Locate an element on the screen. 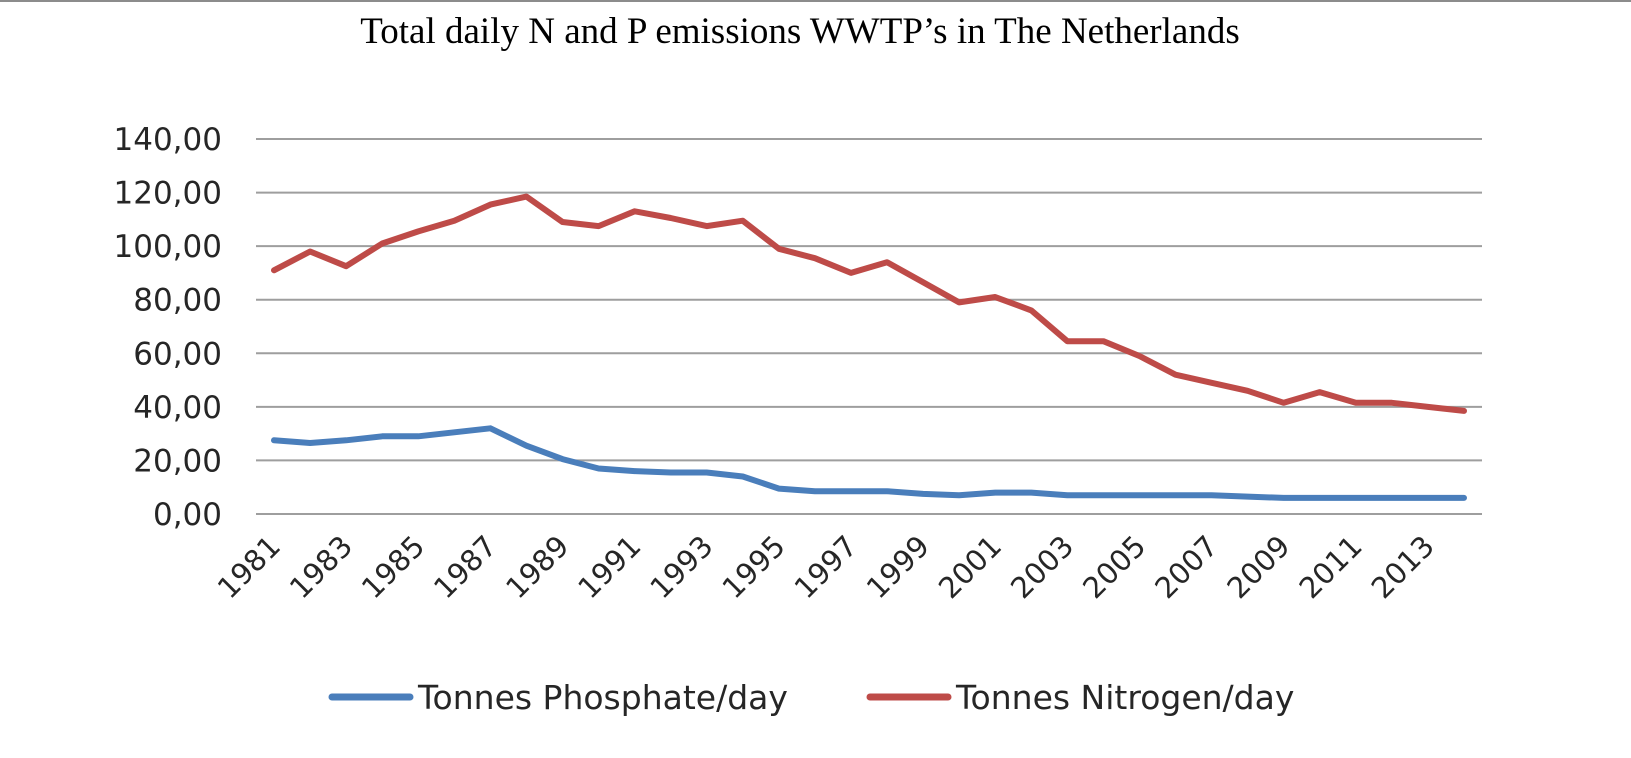 The image size is (1631, 758). x-tick-label: 1997 is located at coordinates (826, 567).